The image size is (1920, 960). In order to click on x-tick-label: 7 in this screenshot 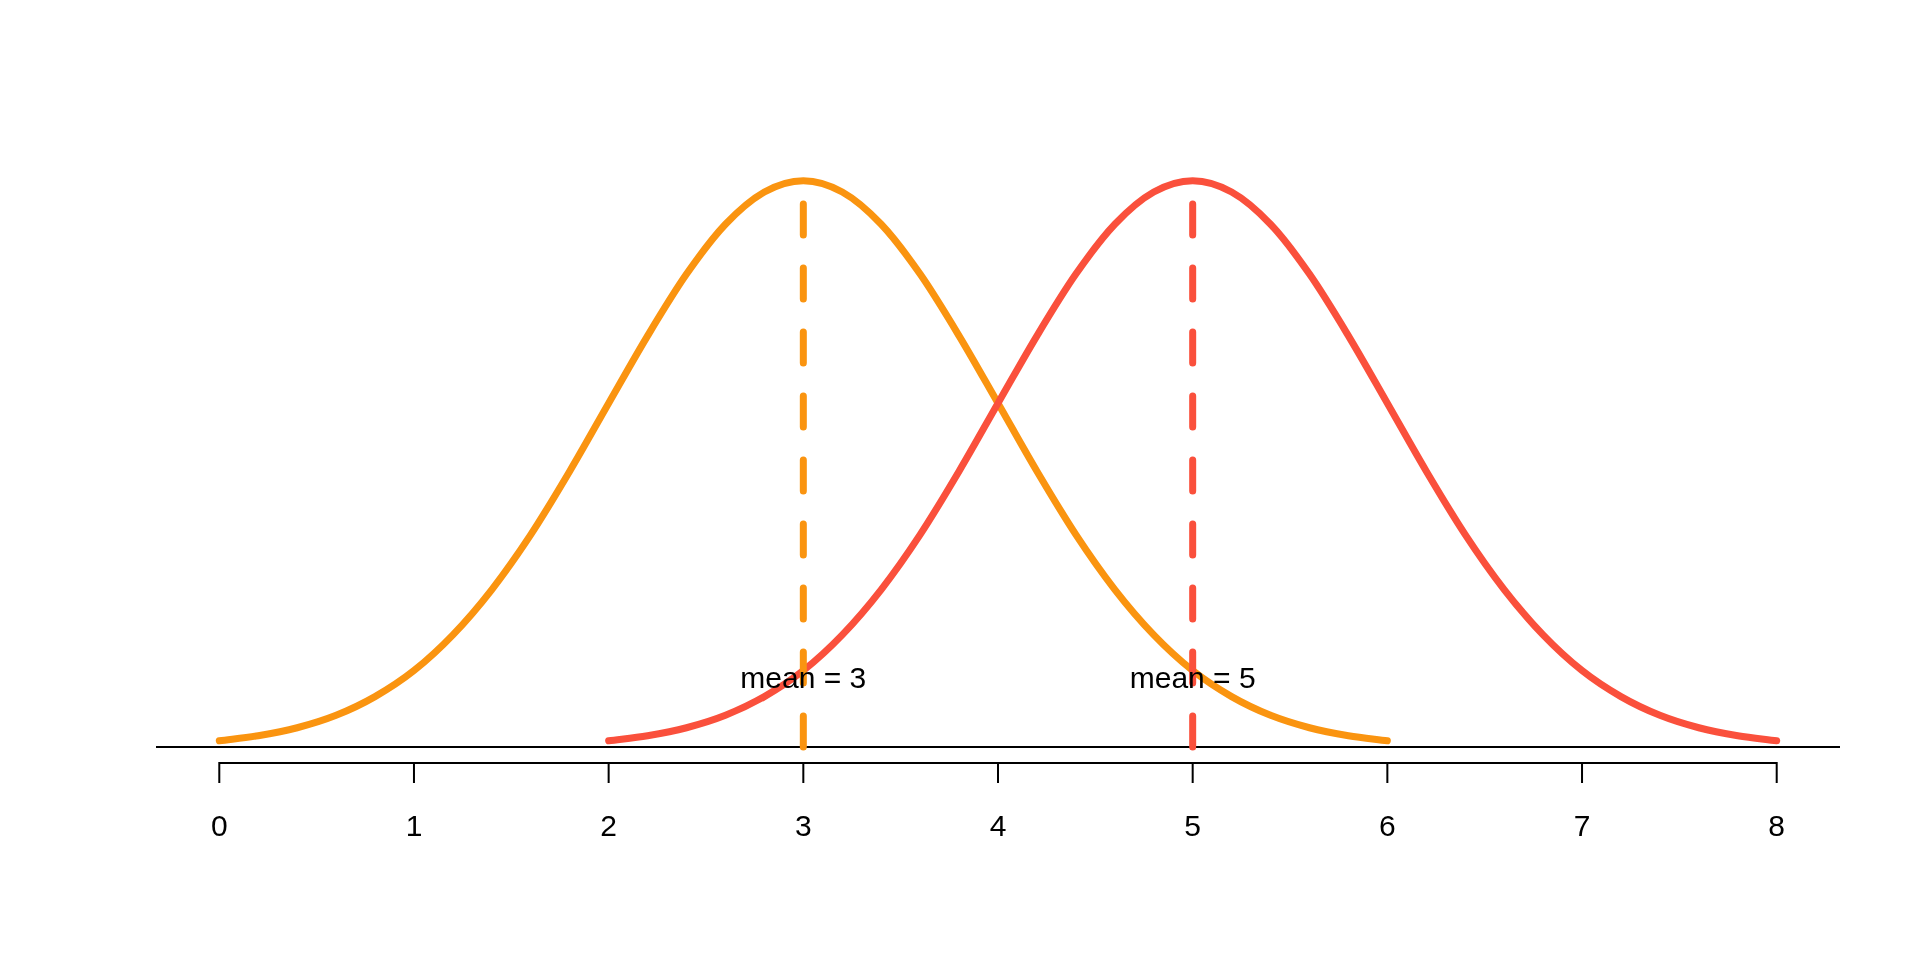, I will do `click(1582, 826)`.